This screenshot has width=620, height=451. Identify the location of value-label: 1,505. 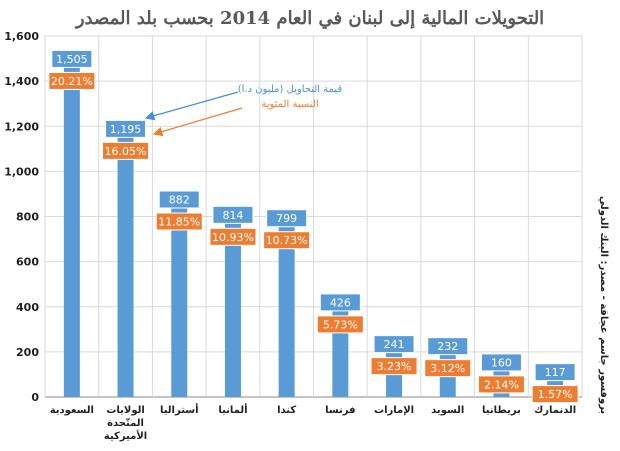
(72, 59).